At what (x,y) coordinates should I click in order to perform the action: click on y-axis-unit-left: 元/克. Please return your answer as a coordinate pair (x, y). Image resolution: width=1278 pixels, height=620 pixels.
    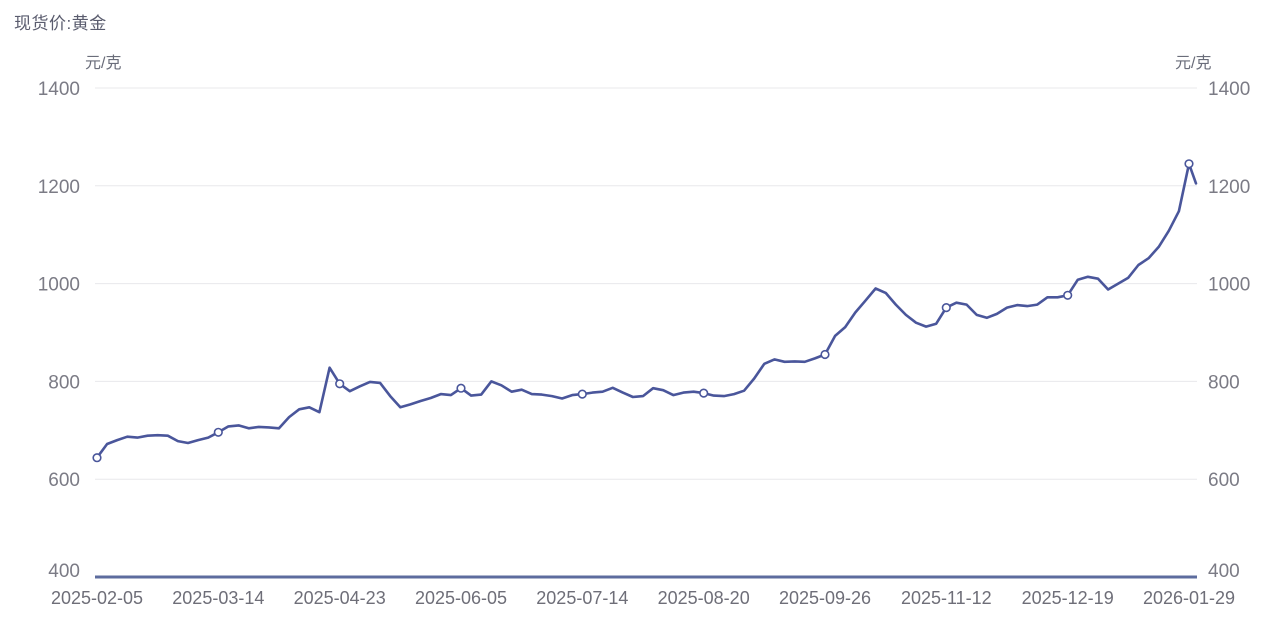
    Looking at the image, I should click on (103, 63).